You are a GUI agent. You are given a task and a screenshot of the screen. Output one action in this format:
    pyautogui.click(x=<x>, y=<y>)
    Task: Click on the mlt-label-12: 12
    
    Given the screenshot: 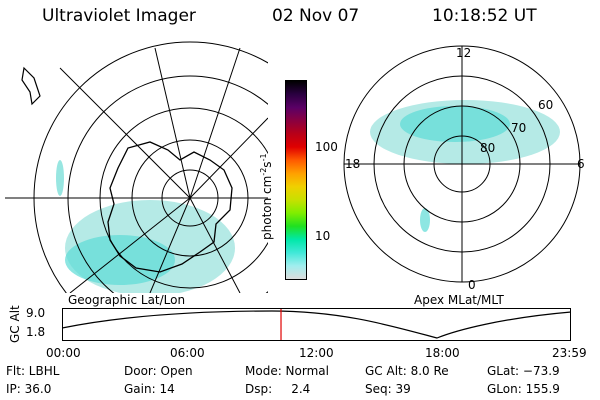 What is the action you would take?
    pyautogui.click(x=464, y=53)
    